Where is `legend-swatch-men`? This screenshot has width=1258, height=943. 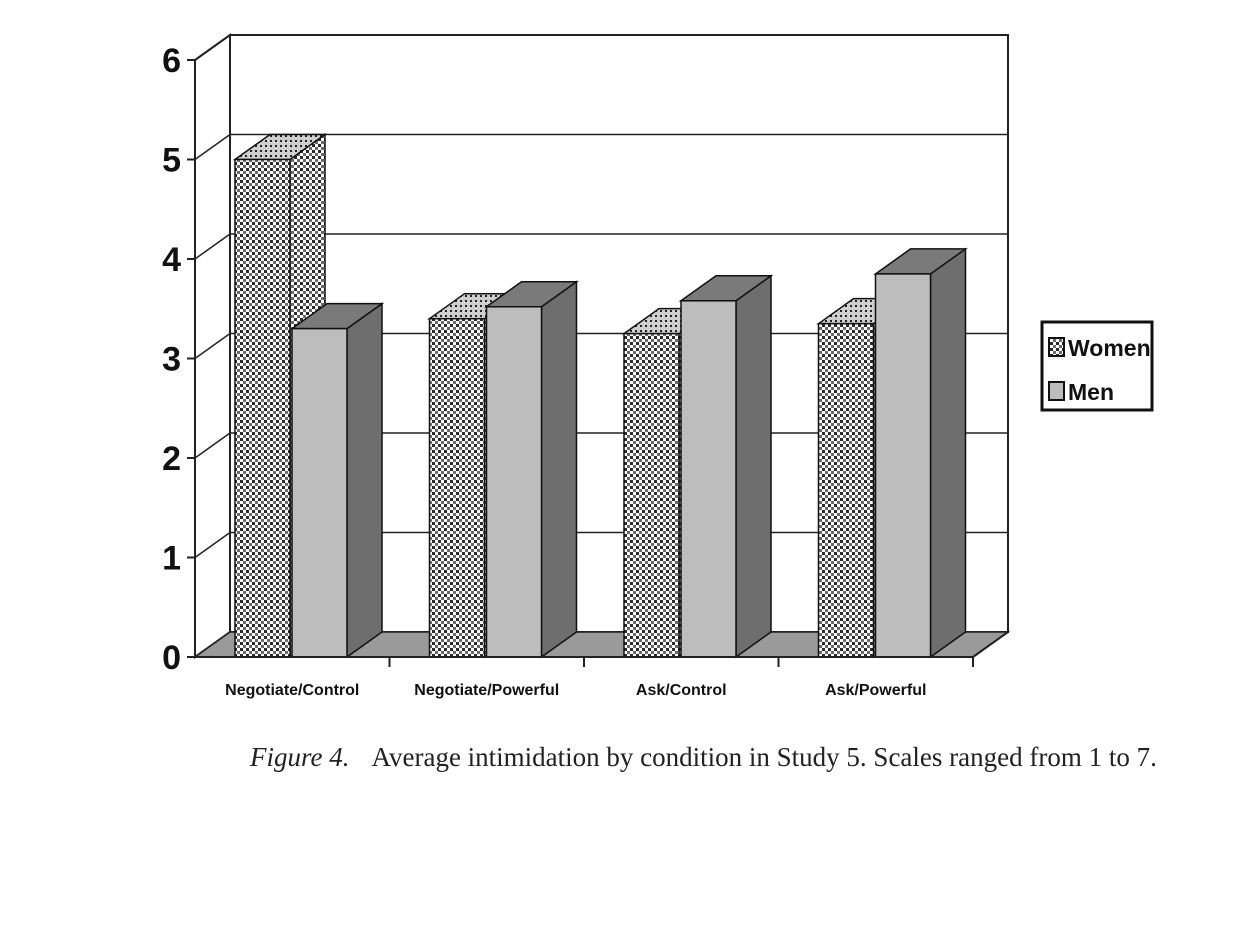
legend-swatch-men is located at coordinates (1056, 391).